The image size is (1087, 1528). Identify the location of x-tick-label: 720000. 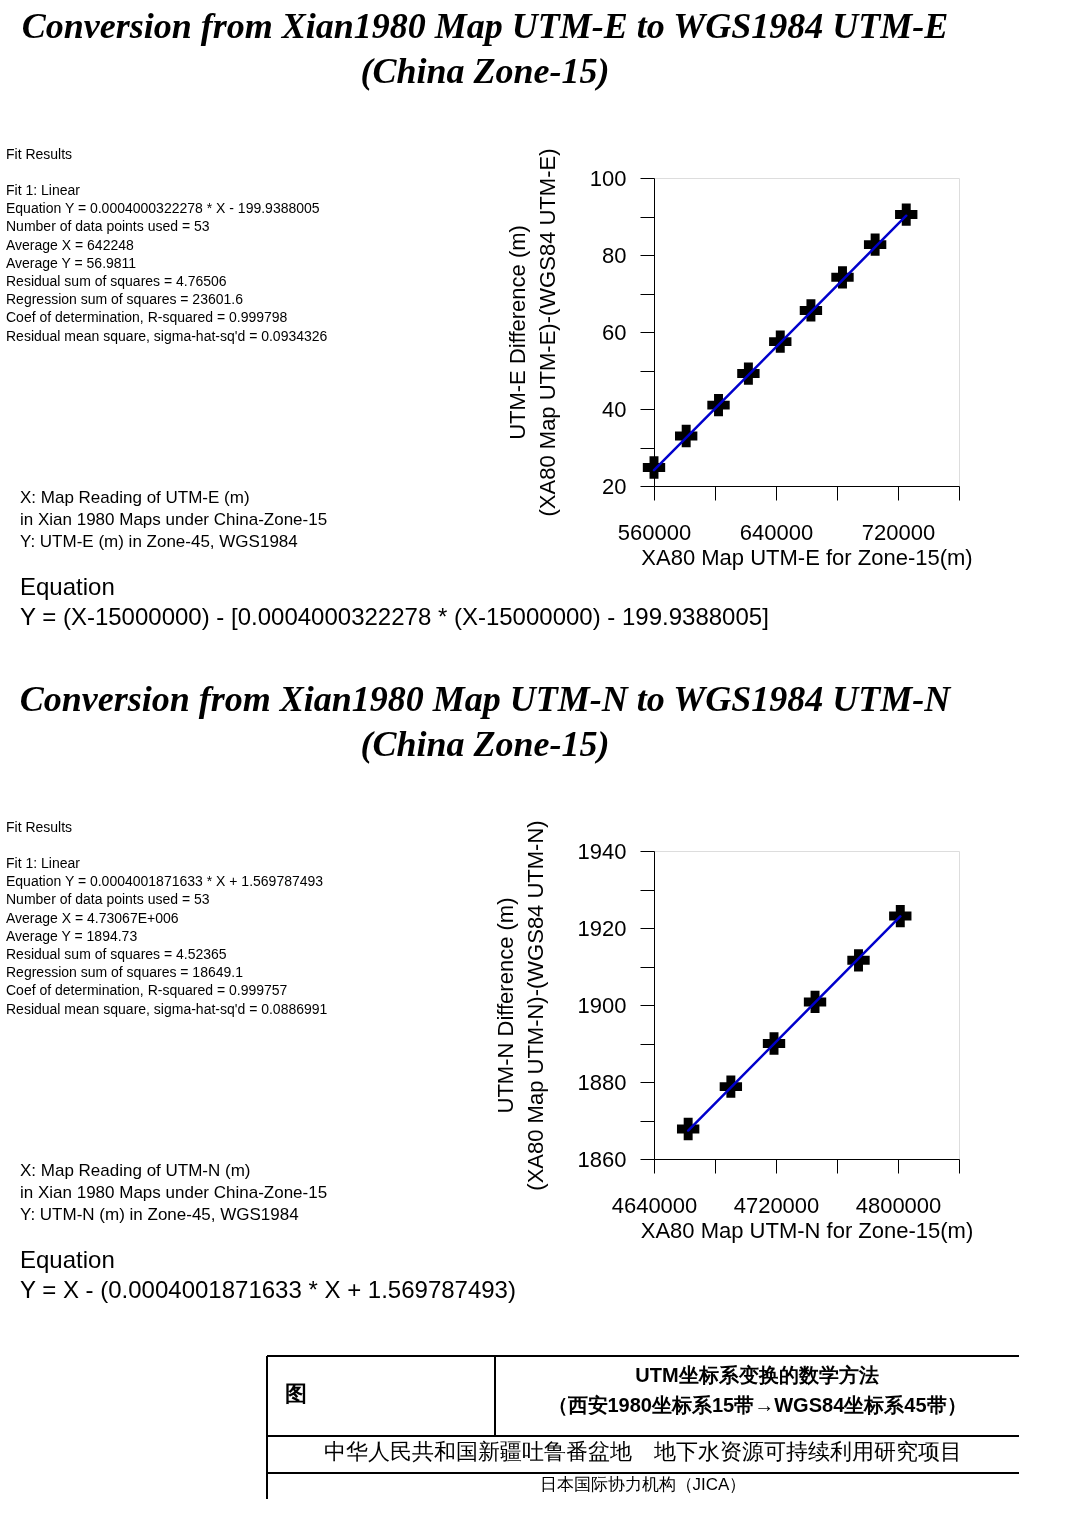
(898, 532).